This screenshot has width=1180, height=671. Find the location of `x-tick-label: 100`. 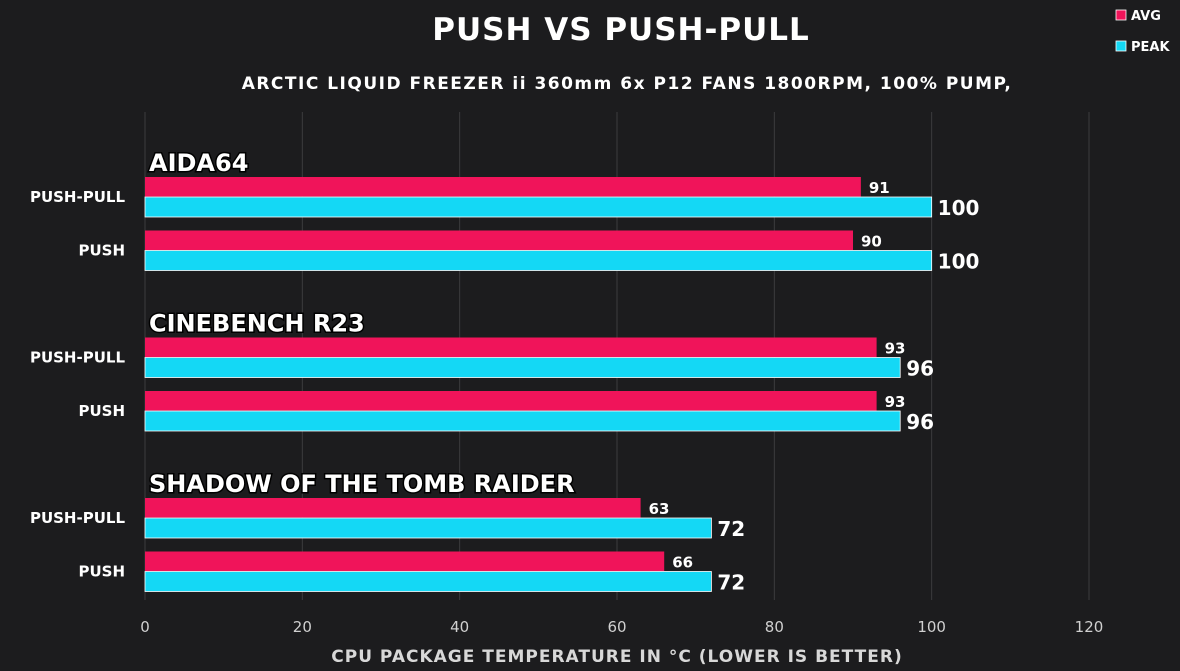

x-tick-label: 100 is located at coordinates (931, 627).